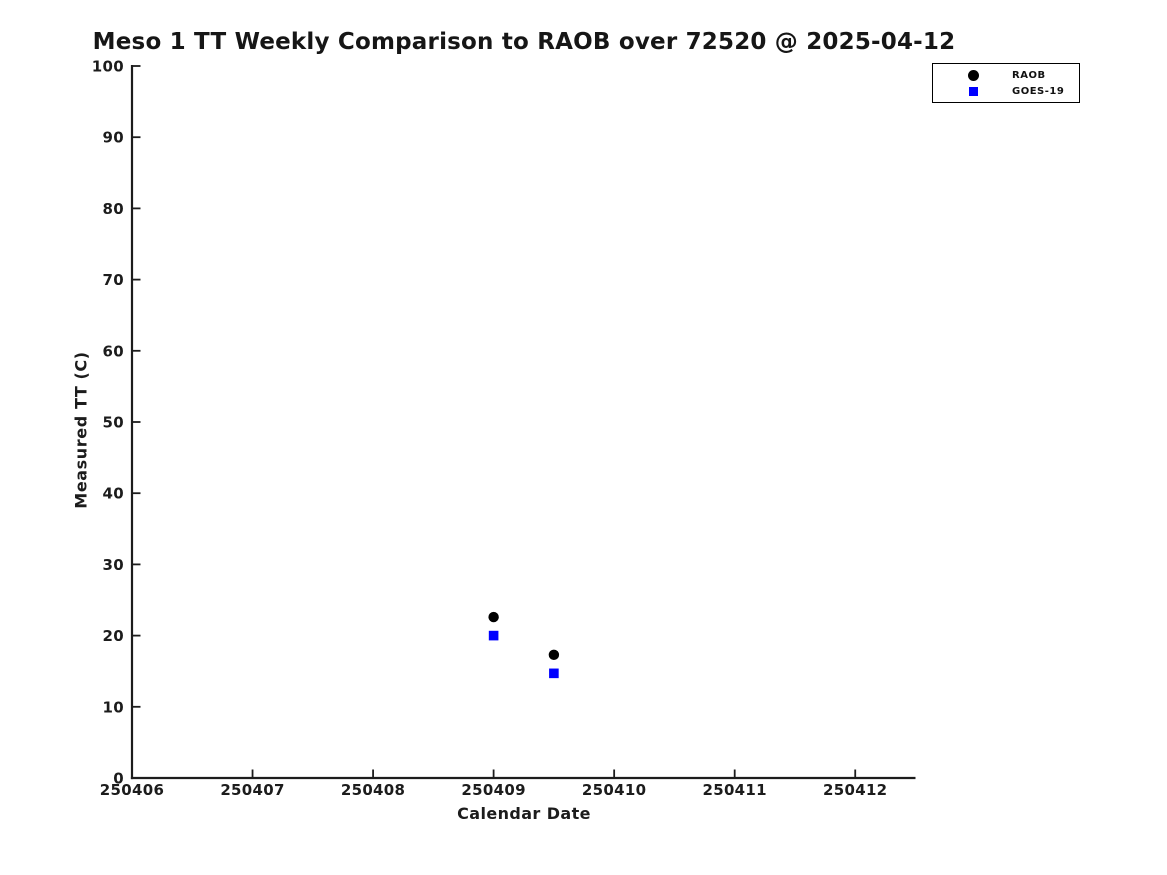 This screenshot has height=875, width=1167. What do you see at coordinates (108, 67) in the screenshot?
I see `y-tick-label: 100` at bounding box center [108, 67].